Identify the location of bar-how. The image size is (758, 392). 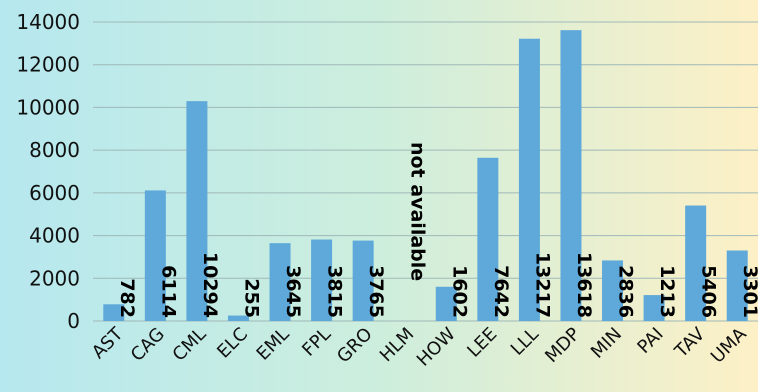
(446, 303).